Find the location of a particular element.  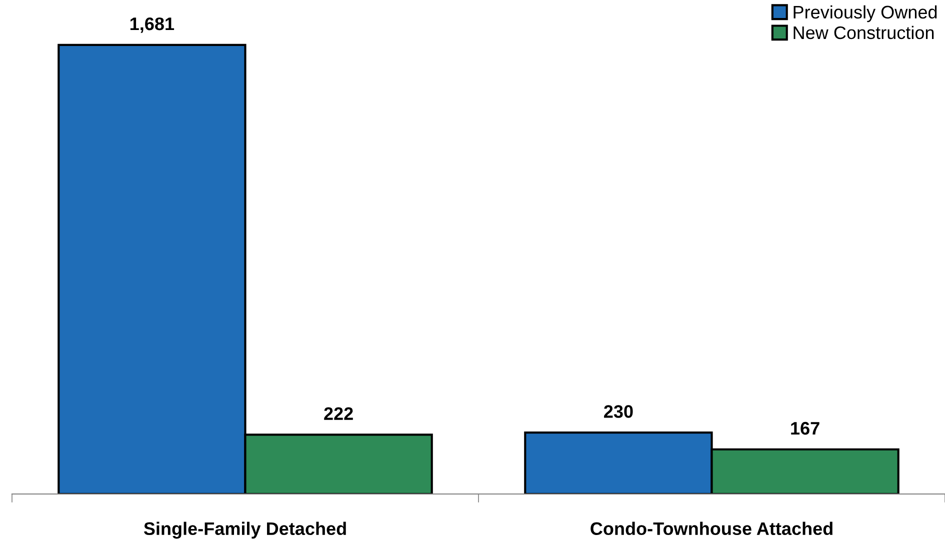

legend-label: New Construction is located at coordinates (864, 33).